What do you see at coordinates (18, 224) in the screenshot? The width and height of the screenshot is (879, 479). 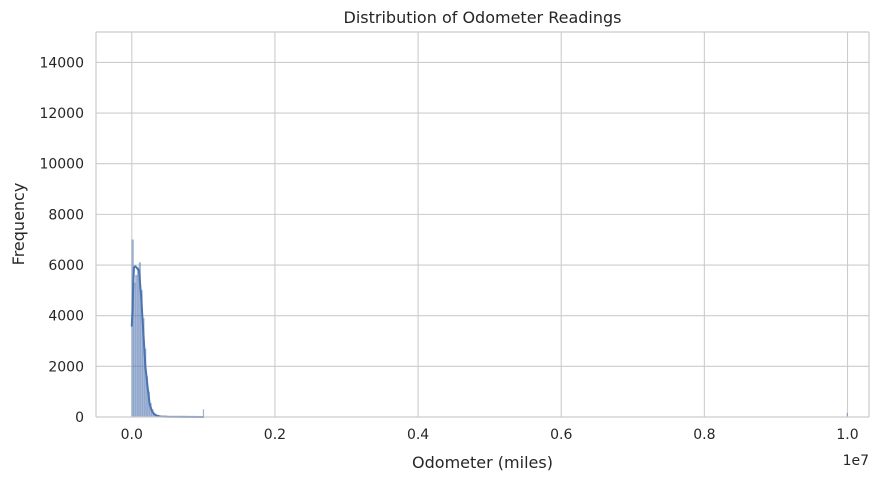 I see `y-axis-label: Frequency` at bounding box center [18, 224].